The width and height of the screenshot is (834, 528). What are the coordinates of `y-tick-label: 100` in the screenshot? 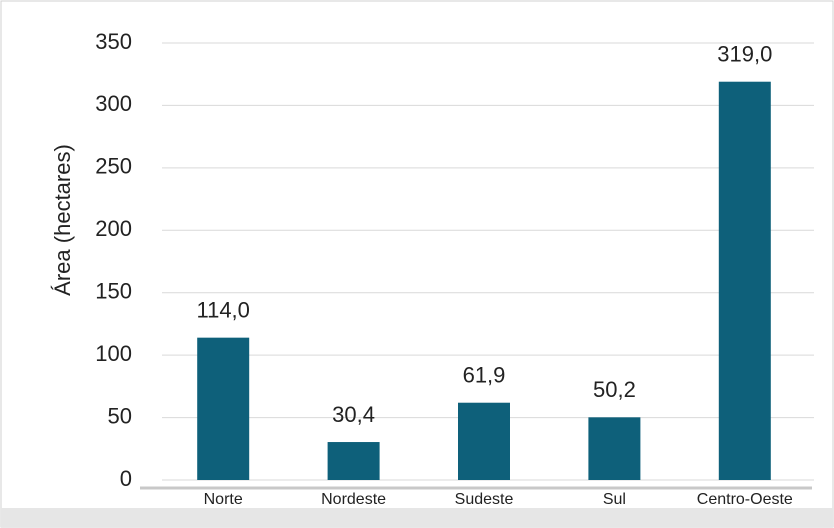 It's located at (113, 353).